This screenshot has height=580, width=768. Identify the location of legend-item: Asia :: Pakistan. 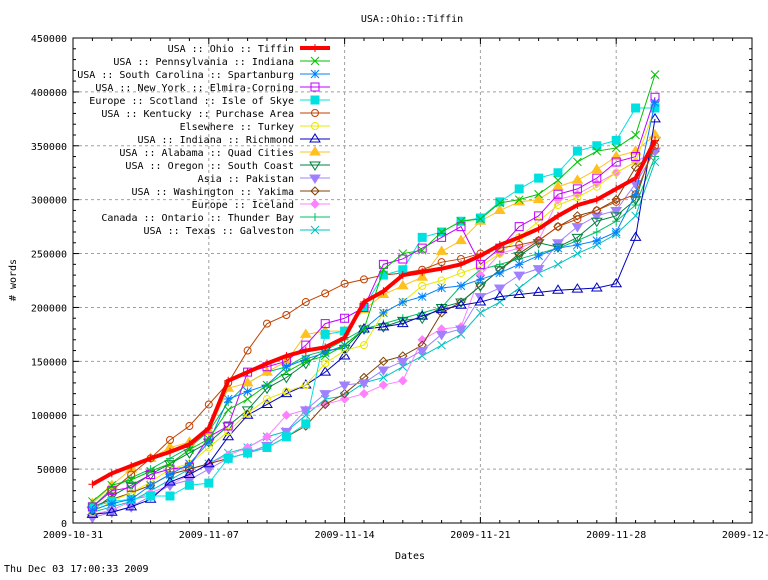
(264, 179).